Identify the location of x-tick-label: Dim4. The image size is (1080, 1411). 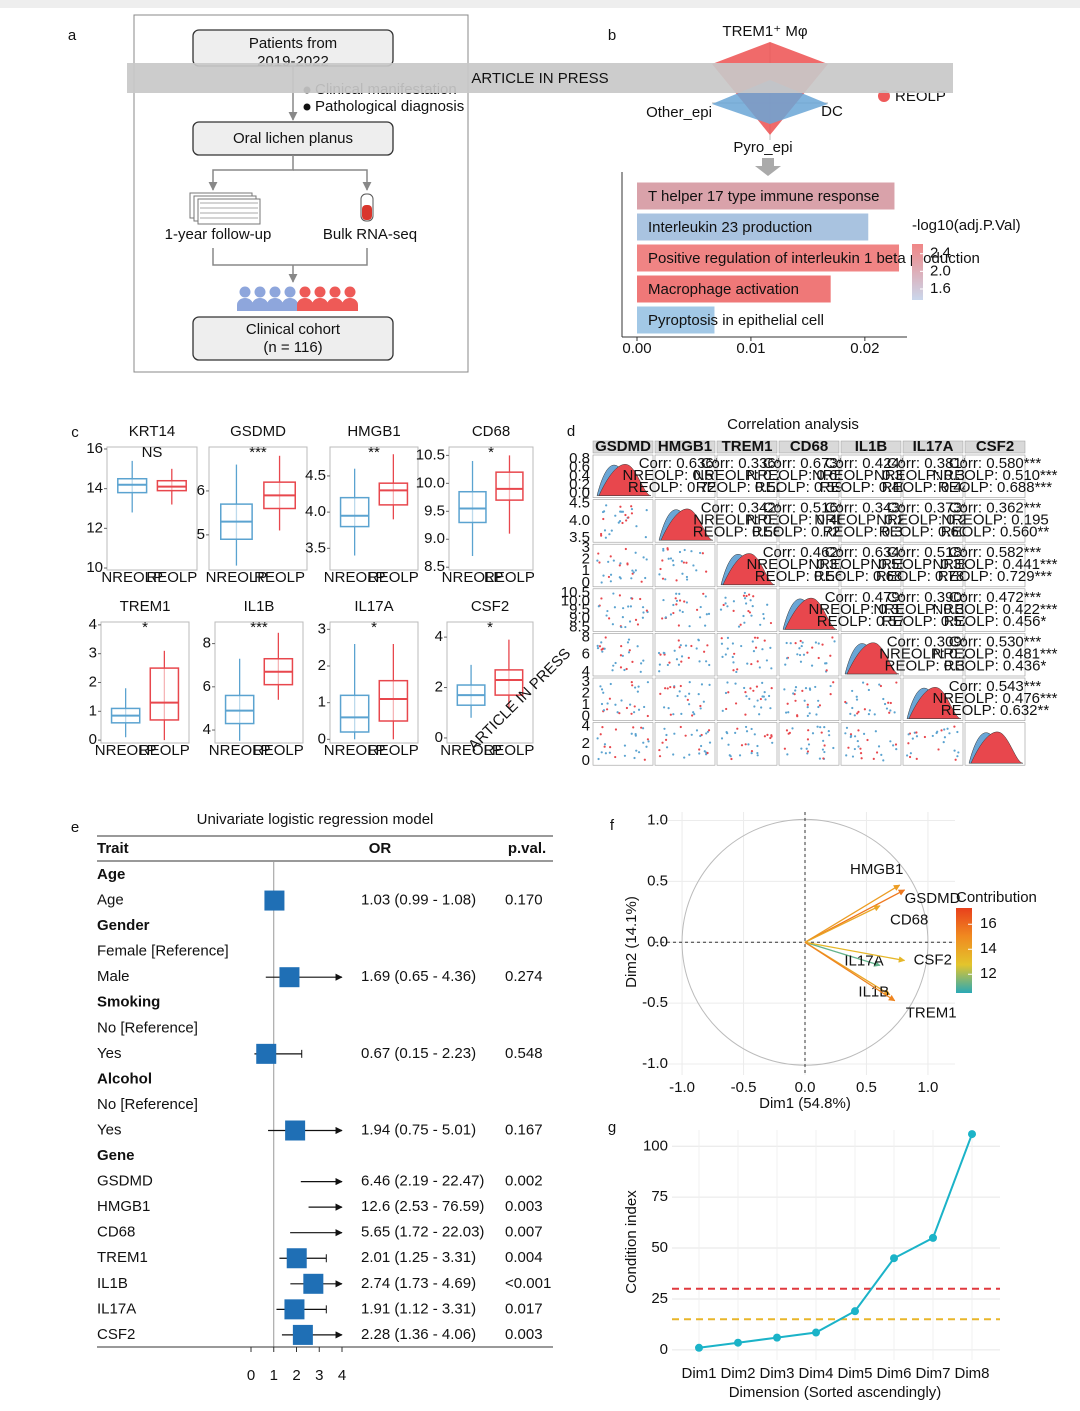
(815, 1373).